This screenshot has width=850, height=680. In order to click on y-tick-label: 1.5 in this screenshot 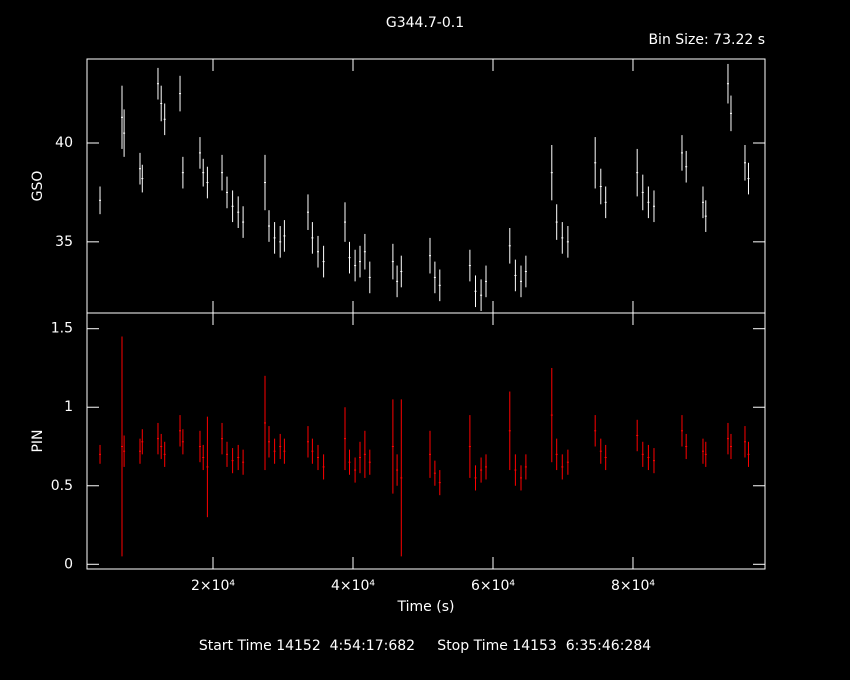, I will do `click(62, 329)`.